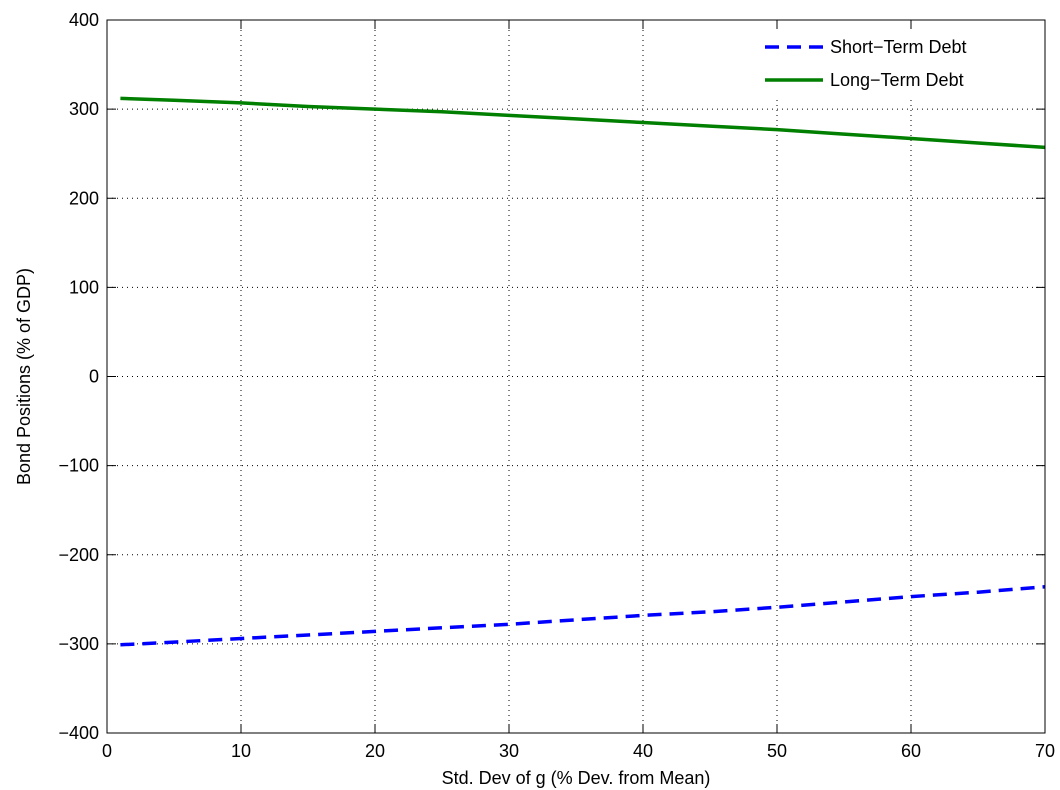 This screenshot has height=790, width=1060. What do you see at coordinates (94, 377) in the screenshot?
I see `y-tick-label: 0` at bounding box center [94, 377].